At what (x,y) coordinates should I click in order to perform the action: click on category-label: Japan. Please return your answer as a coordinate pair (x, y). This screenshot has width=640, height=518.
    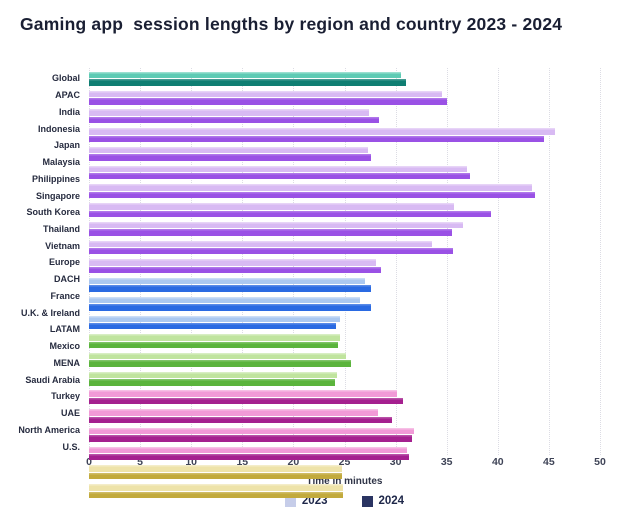
    Looking at the image, I should click on (66, 145).